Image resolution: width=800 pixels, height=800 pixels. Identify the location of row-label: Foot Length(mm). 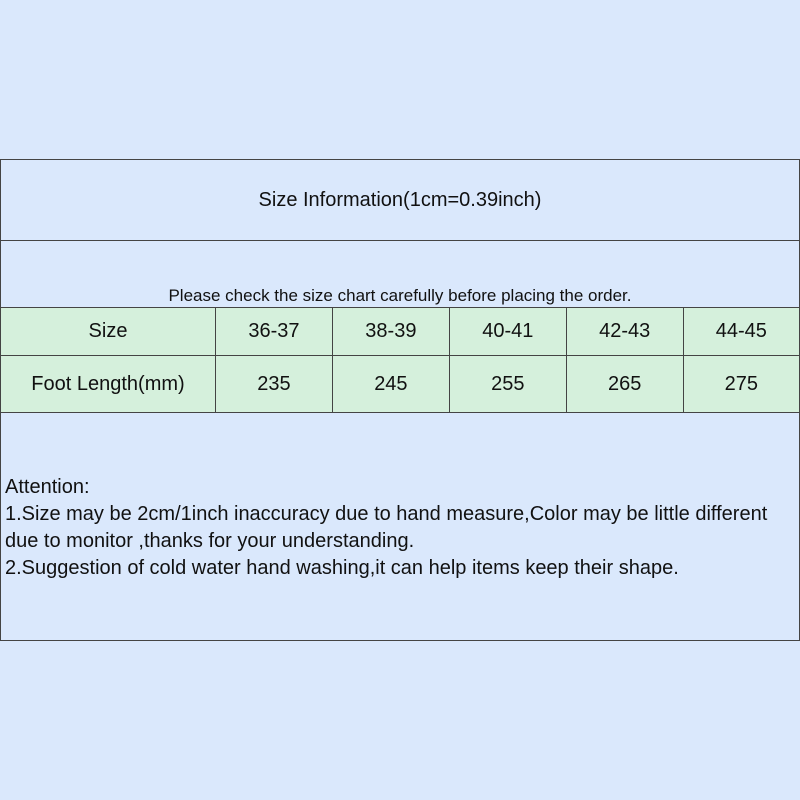
(108, 384).